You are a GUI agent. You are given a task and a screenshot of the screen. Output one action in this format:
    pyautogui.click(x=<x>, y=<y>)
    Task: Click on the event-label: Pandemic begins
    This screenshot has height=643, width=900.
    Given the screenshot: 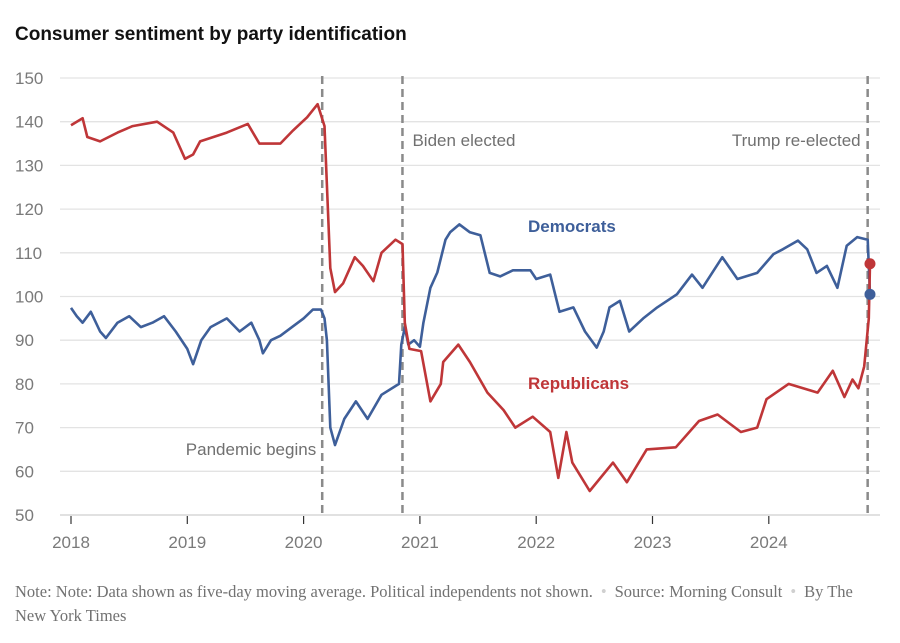 What is the action you would take?
    pyautogui.click(x=251, y=449)
    